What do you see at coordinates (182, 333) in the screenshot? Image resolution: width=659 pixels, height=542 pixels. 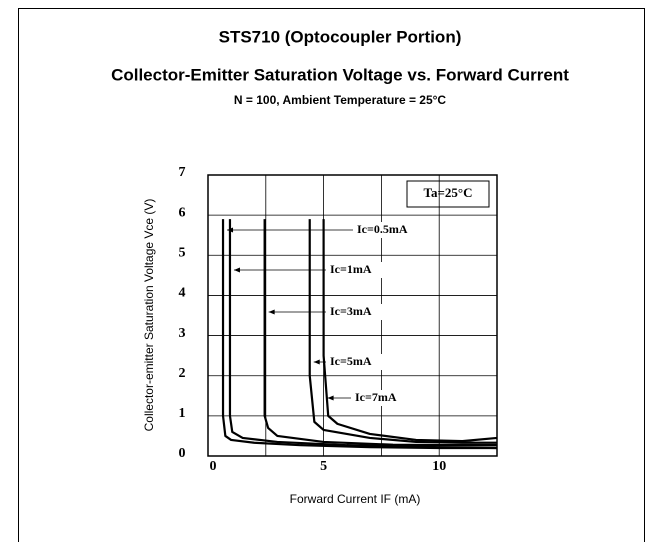 I see `y-tick-label: 3` at bounding box center [182, 333].